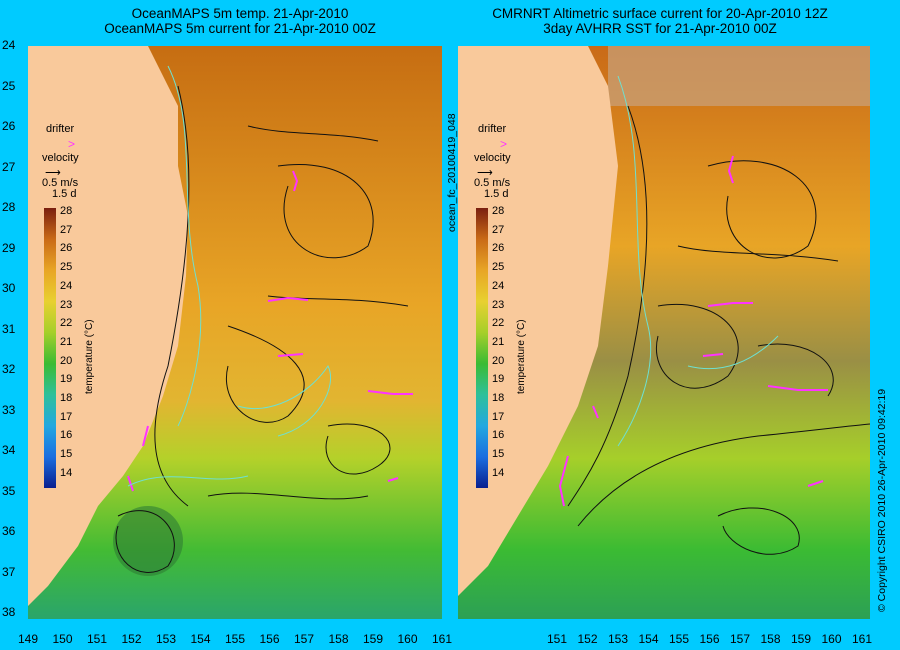 The image size is (900, 650). Describe the element at coordinates (62, 639) in the screenshot. I see `x-tick-label: 150` at that location.